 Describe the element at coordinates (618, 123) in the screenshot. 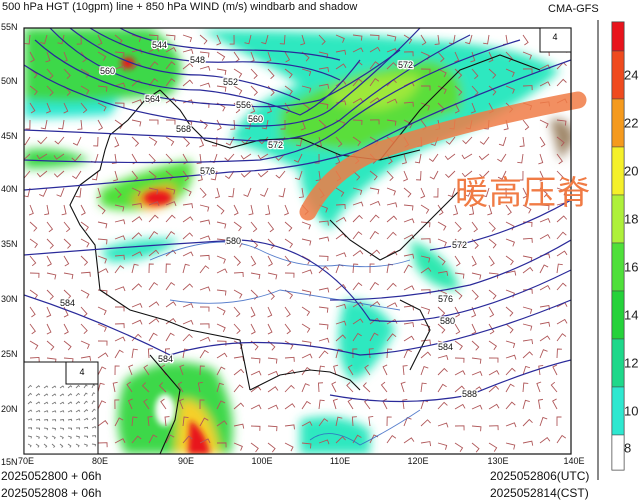

I see `colorbar-segment` at that location.